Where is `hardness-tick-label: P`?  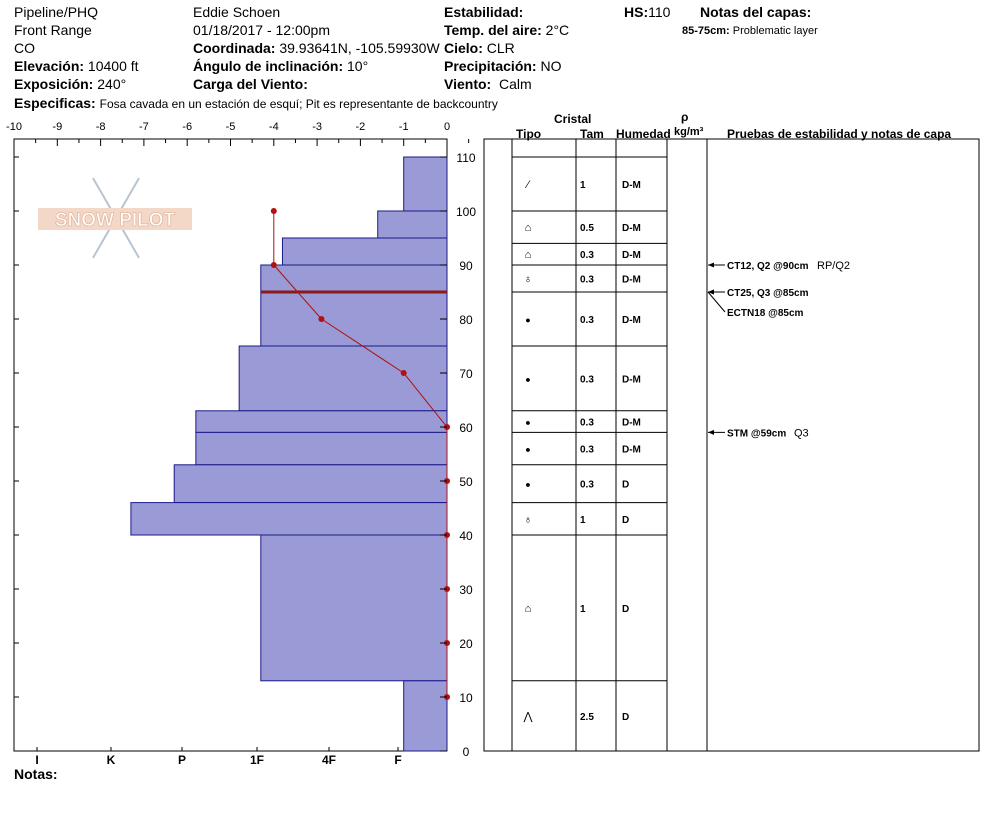 hardness-tick-label: P is located at coordinates (182, 760).